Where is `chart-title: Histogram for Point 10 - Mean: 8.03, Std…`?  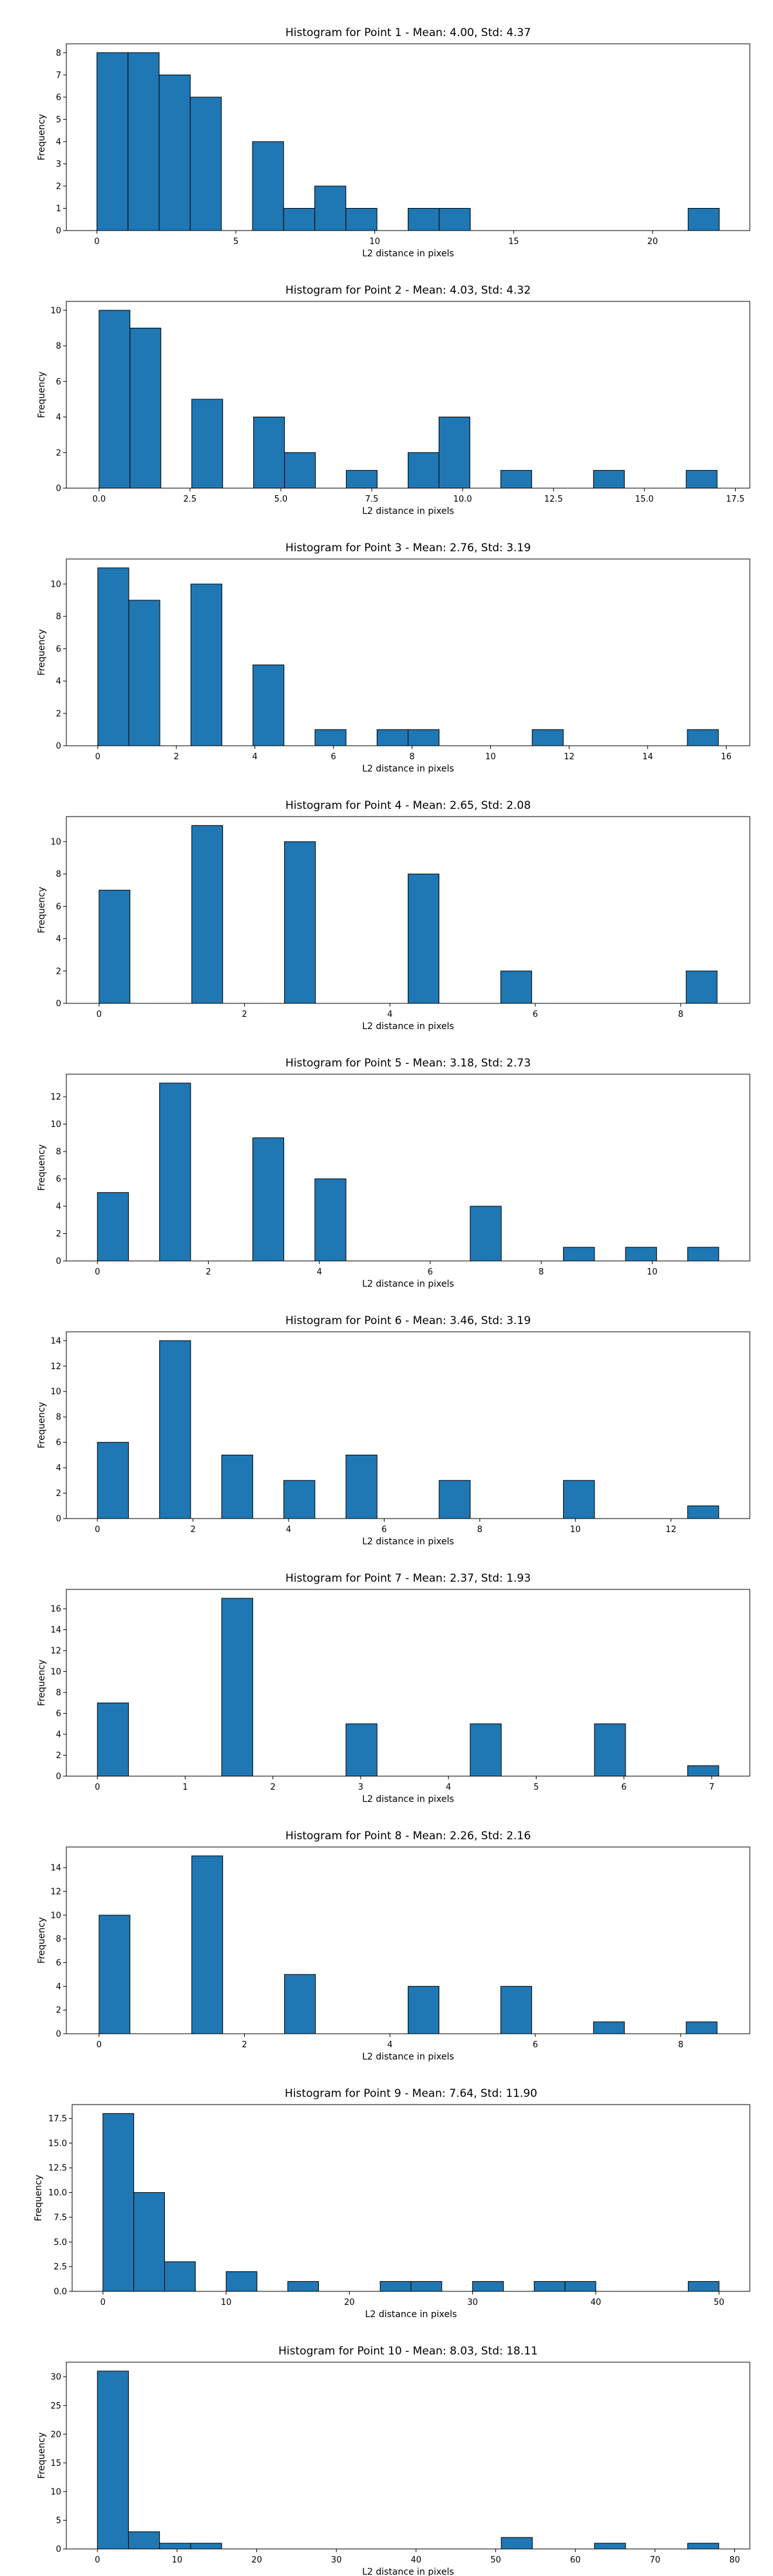 chart-title: Histogram for Point 10 - Mean: 8.03, Std… is located at coordinates (408, 2351).